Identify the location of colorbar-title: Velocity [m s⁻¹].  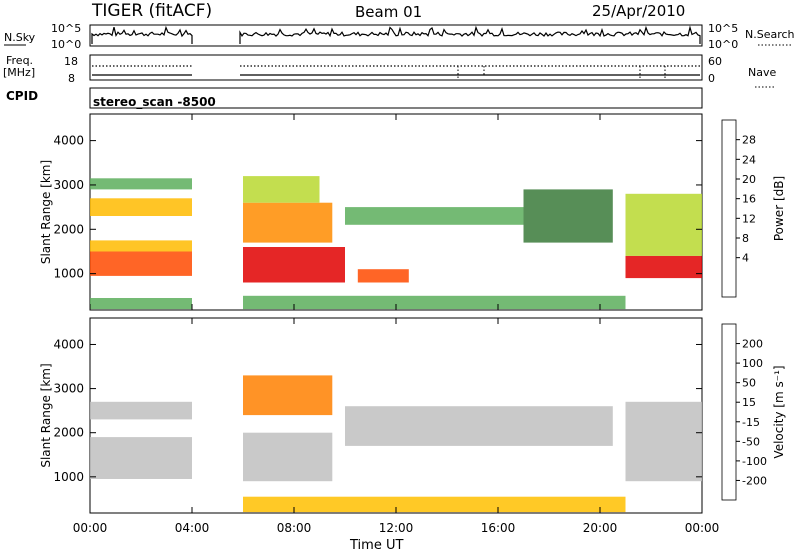
(779, 411).